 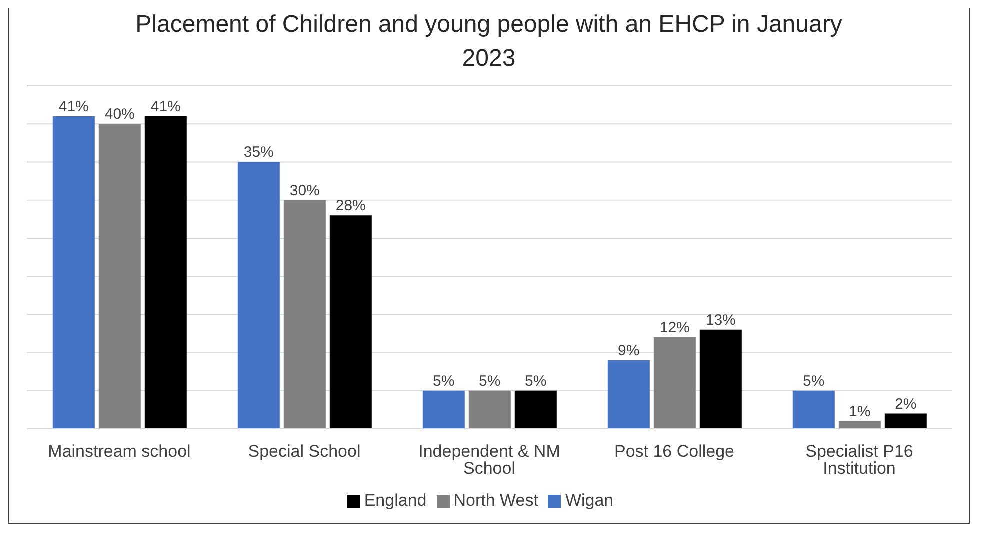 What do you see at coordinates (675, 328) in the screenshot?
I see `data-label: 12%` at bounding box center [675, 328].